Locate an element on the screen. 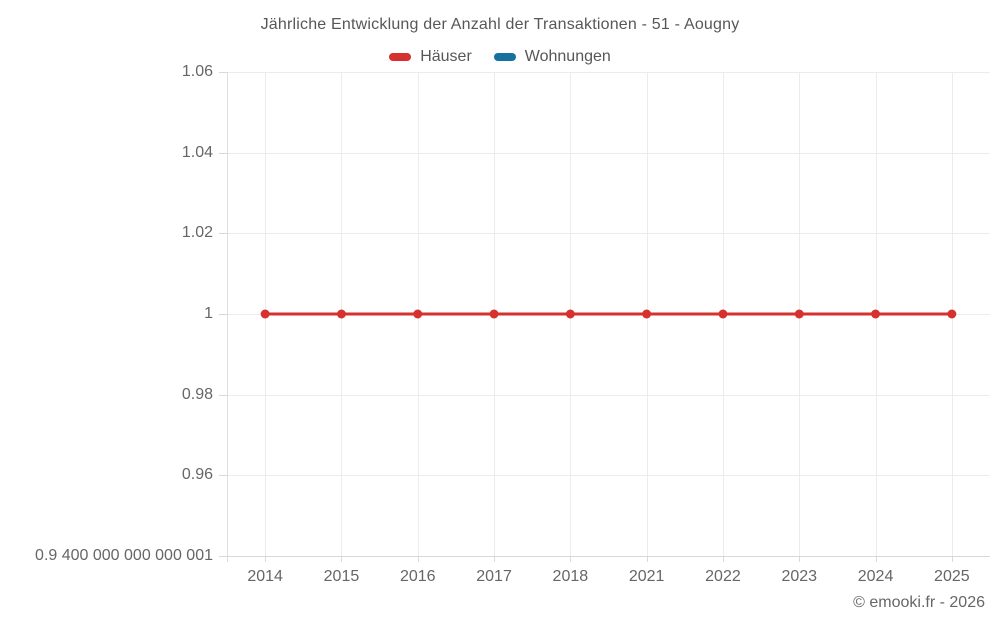  y-axis-tick-label: 1 is located at coordinates (208, 313).